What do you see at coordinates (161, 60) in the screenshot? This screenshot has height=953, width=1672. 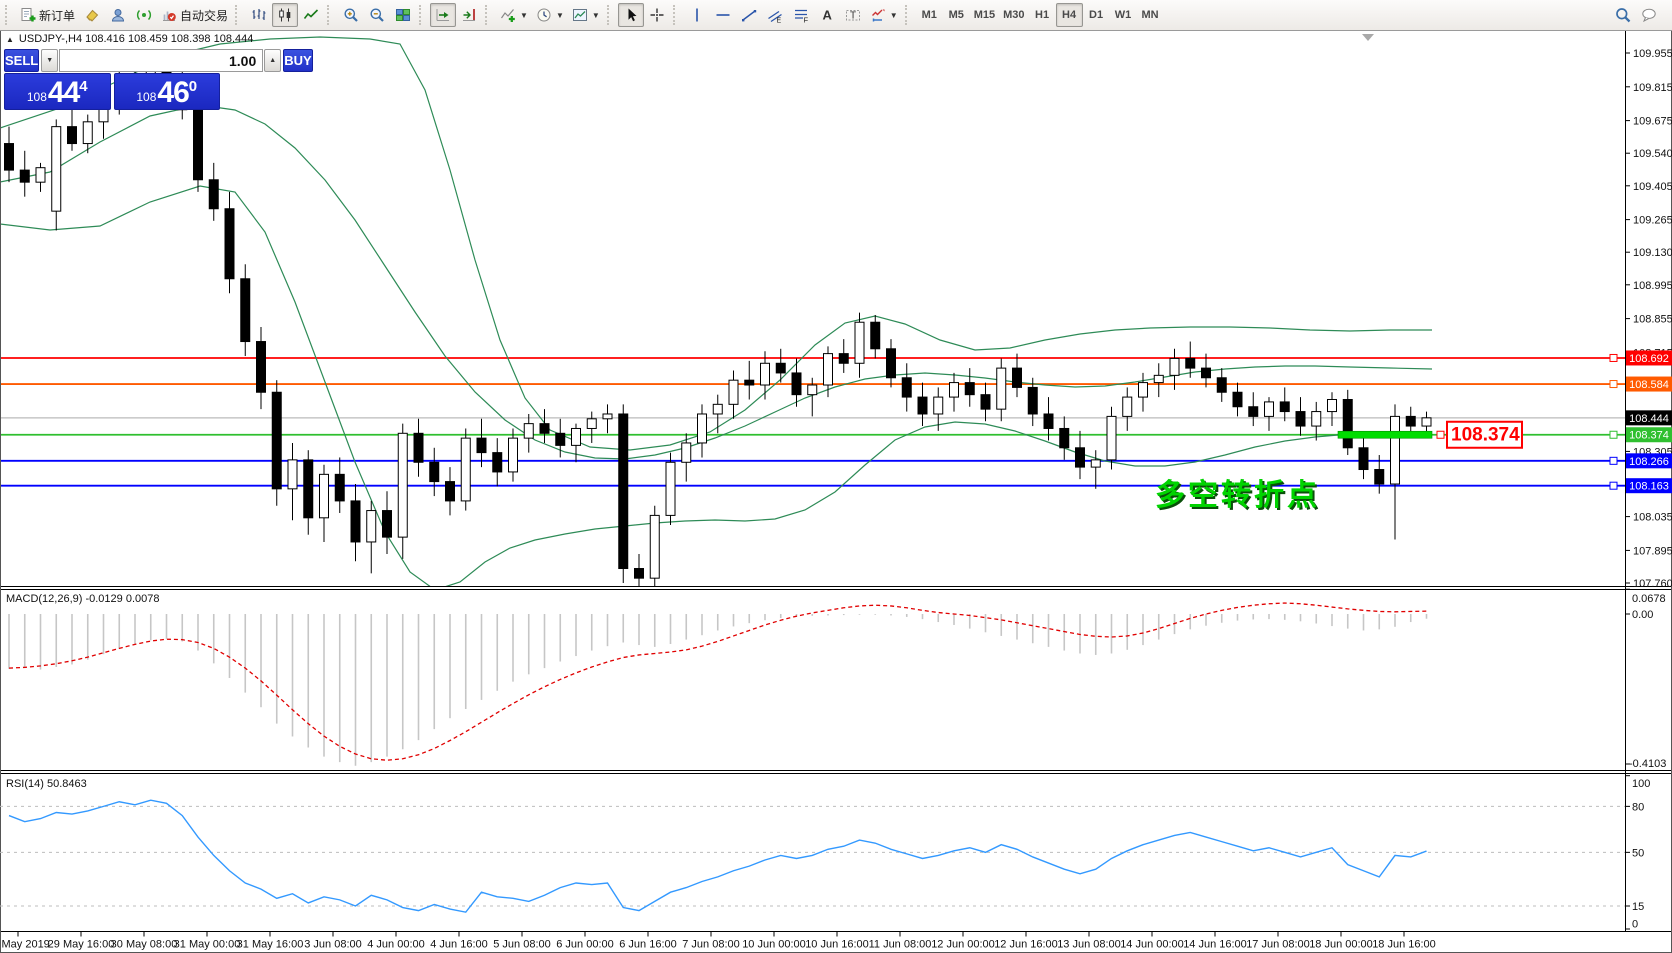 I see `volume-input` at bounding box center [161, 60].